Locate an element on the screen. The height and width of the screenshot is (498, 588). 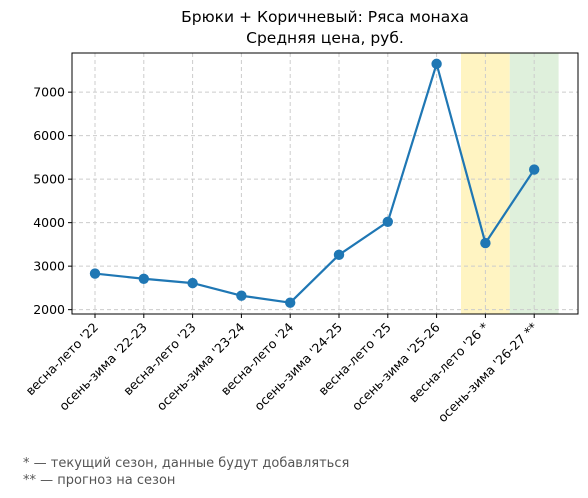
y-tick-label: 6000 is located at coordinates (49, 135).